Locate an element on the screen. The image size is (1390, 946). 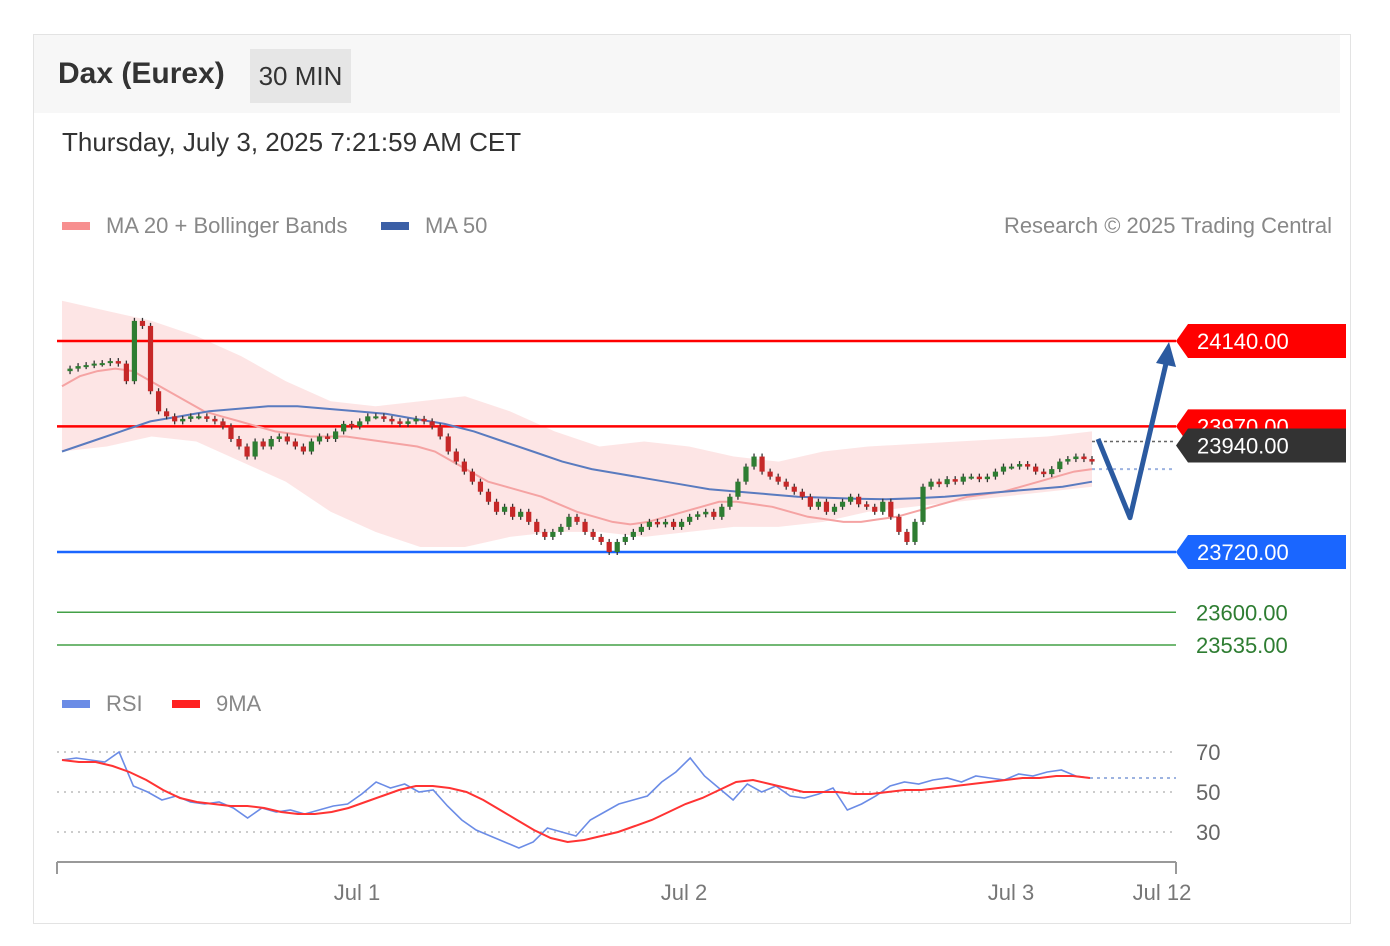
ma20-label: MA 20 + Bollinger Bands is located at coordinates (227, 225).